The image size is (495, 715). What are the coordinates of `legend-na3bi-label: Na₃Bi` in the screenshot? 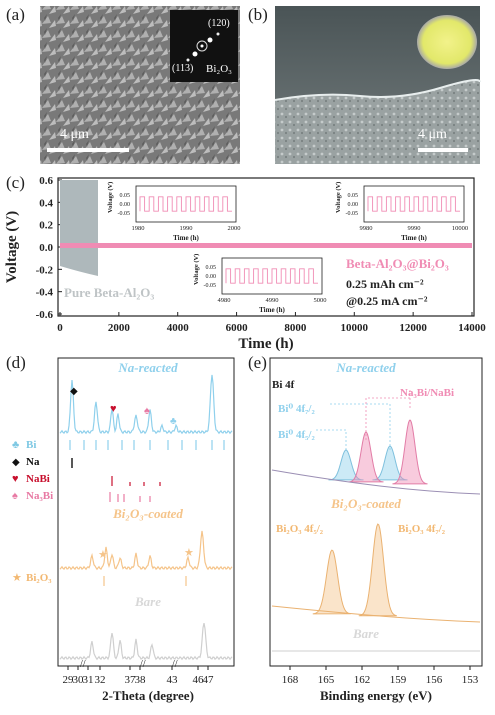 It's located at (39, 496).